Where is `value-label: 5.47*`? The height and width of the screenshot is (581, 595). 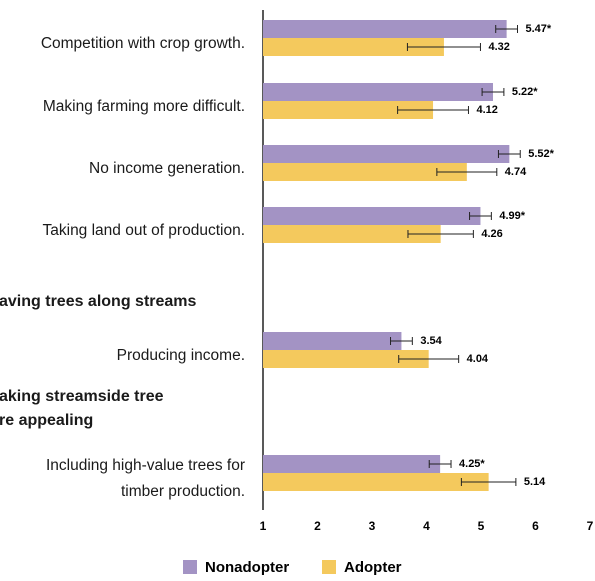 value-label: 5.47* is located at coordinates (539, 29).